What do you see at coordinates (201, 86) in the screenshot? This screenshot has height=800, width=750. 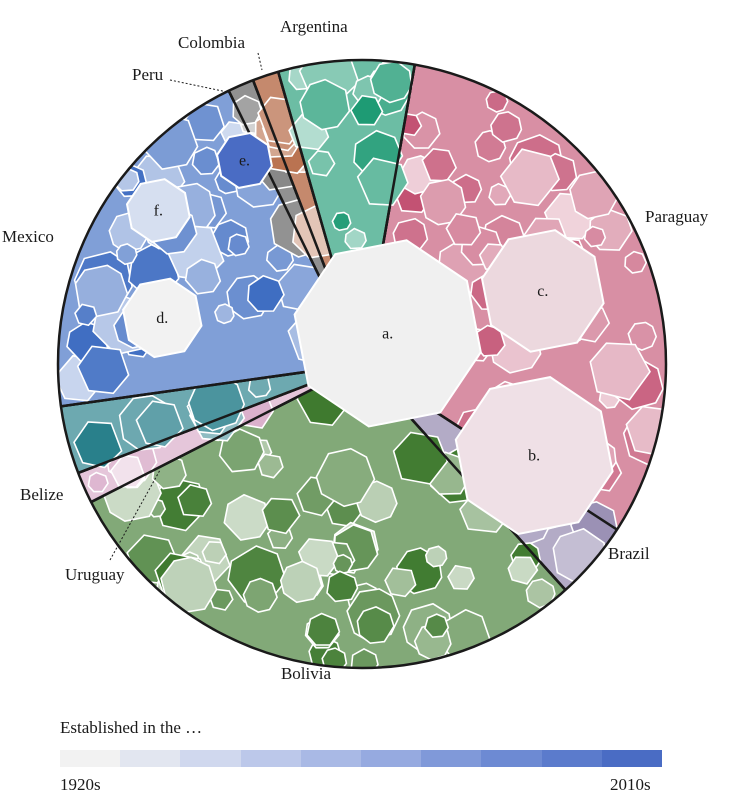 I see `leader-peru` at bounding box center [201, 86].